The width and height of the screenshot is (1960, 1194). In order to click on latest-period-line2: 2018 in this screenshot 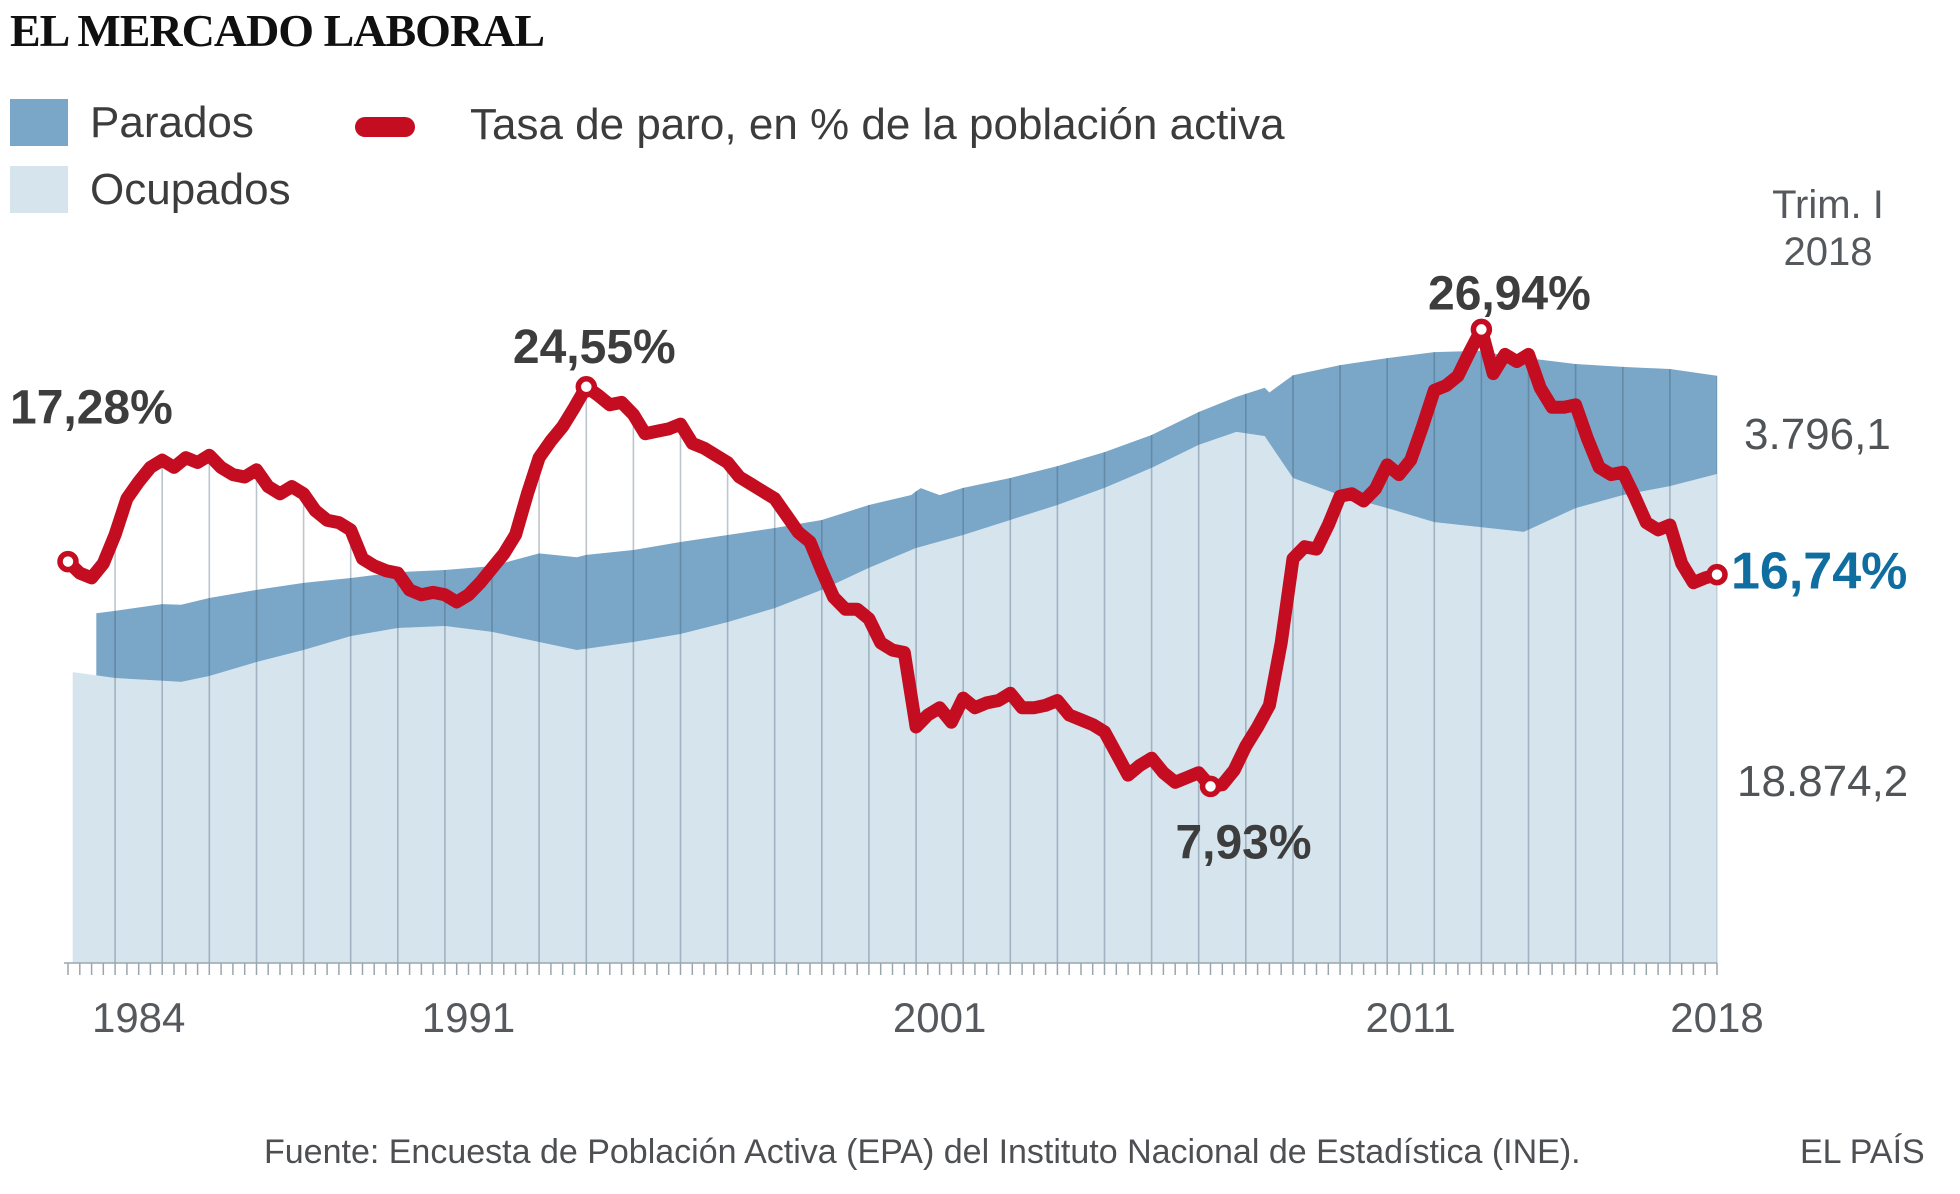, I will do `click(1828, 252)`.